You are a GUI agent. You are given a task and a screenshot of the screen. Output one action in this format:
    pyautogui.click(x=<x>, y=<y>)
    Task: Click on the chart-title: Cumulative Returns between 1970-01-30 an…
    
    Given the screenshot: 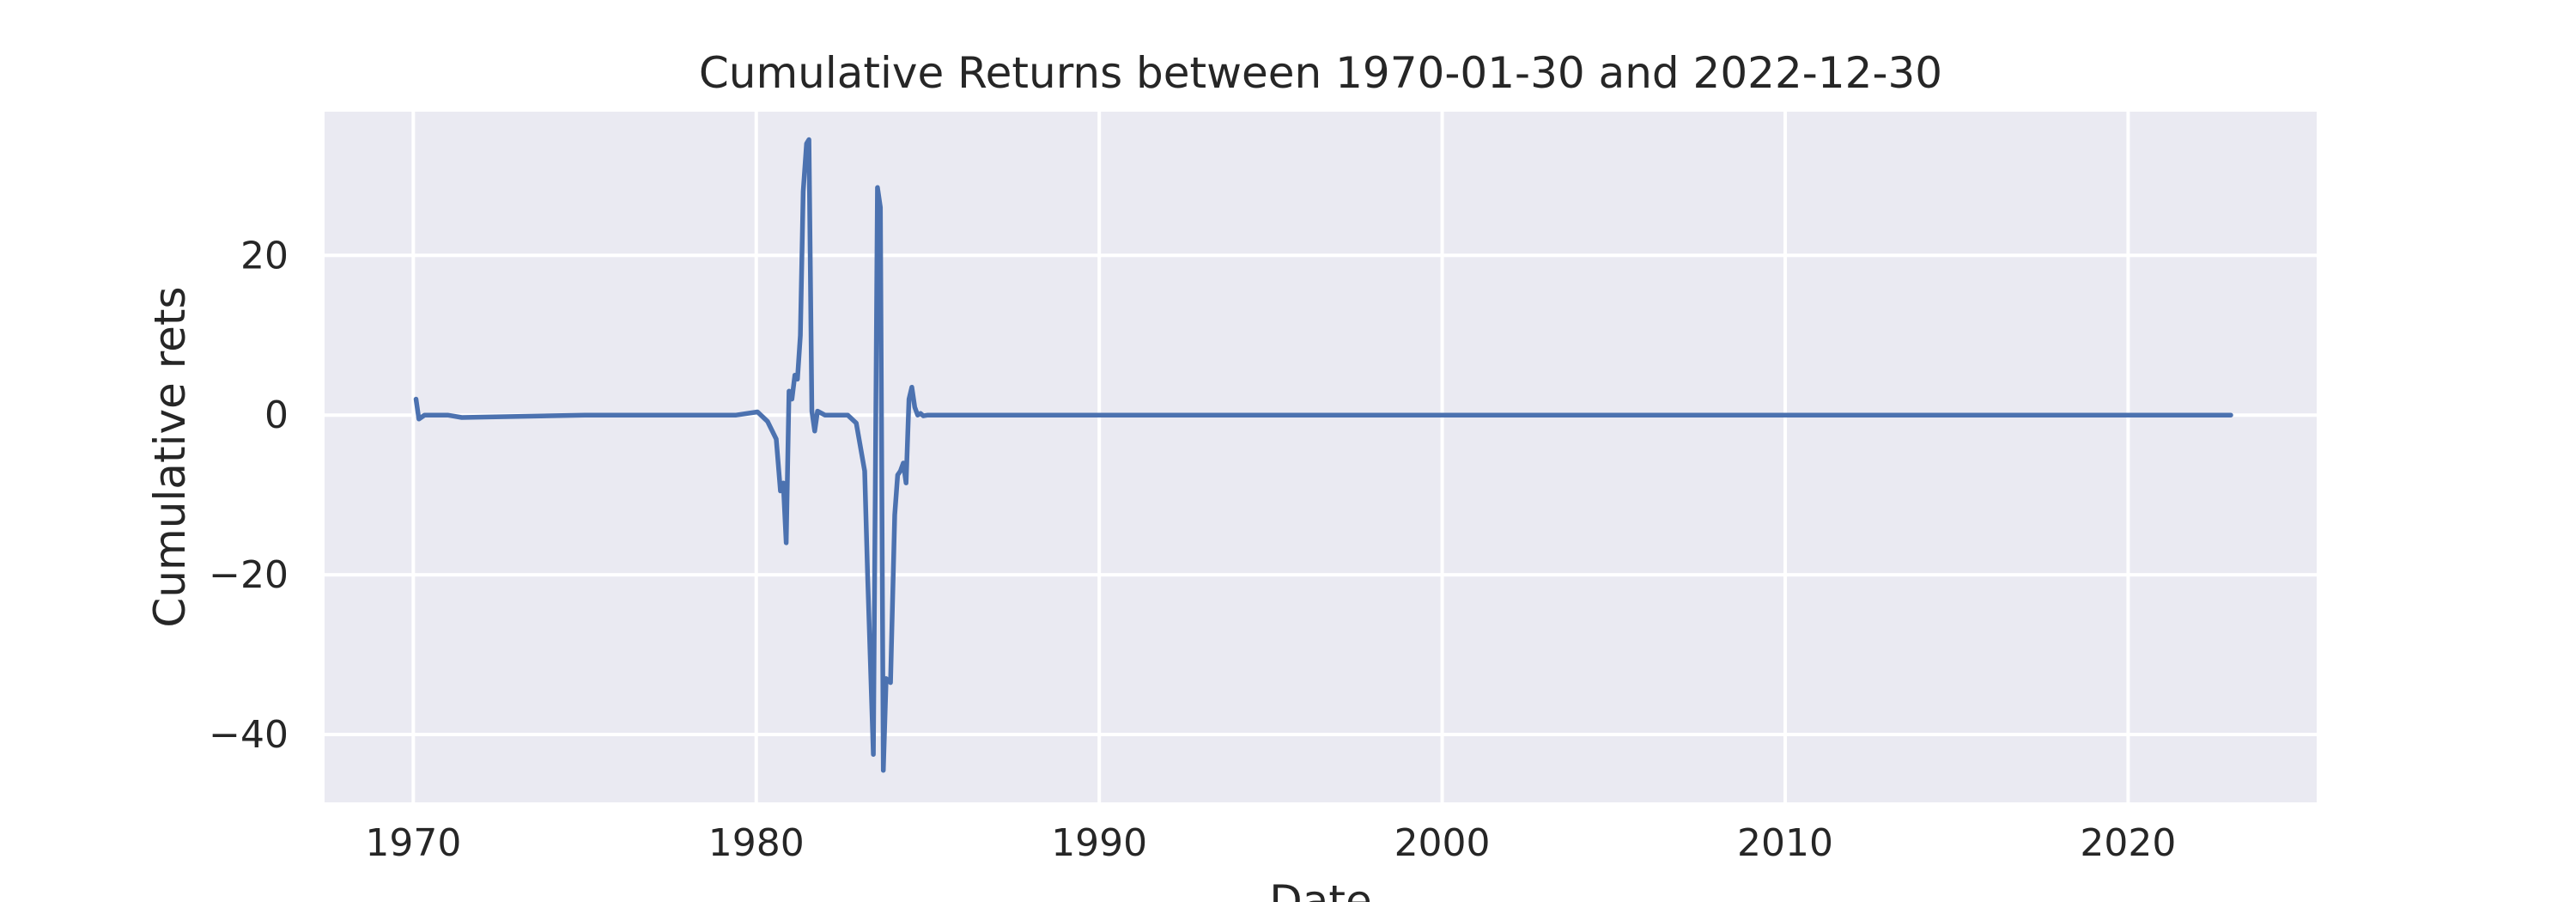 What is the action you would take?
    pyautogui.click(x=1320, y=73)
    